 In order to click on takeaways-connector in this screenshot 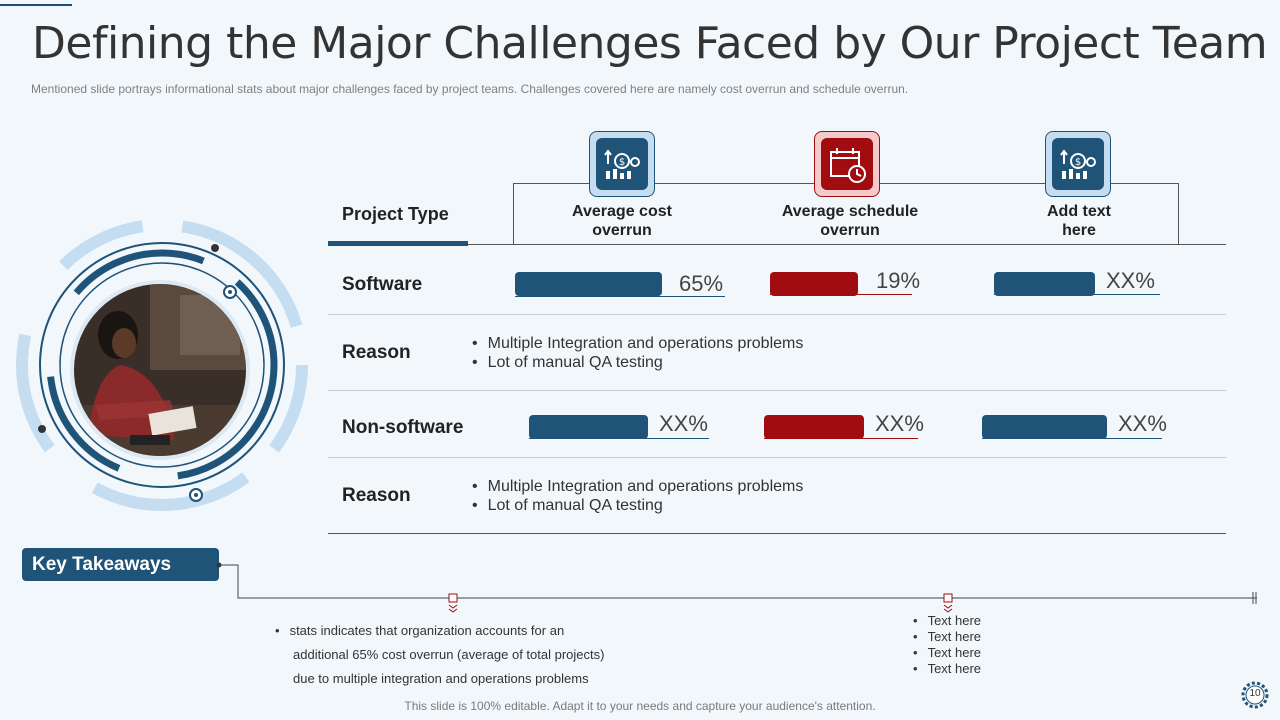, I will do `click(736, 587)`.